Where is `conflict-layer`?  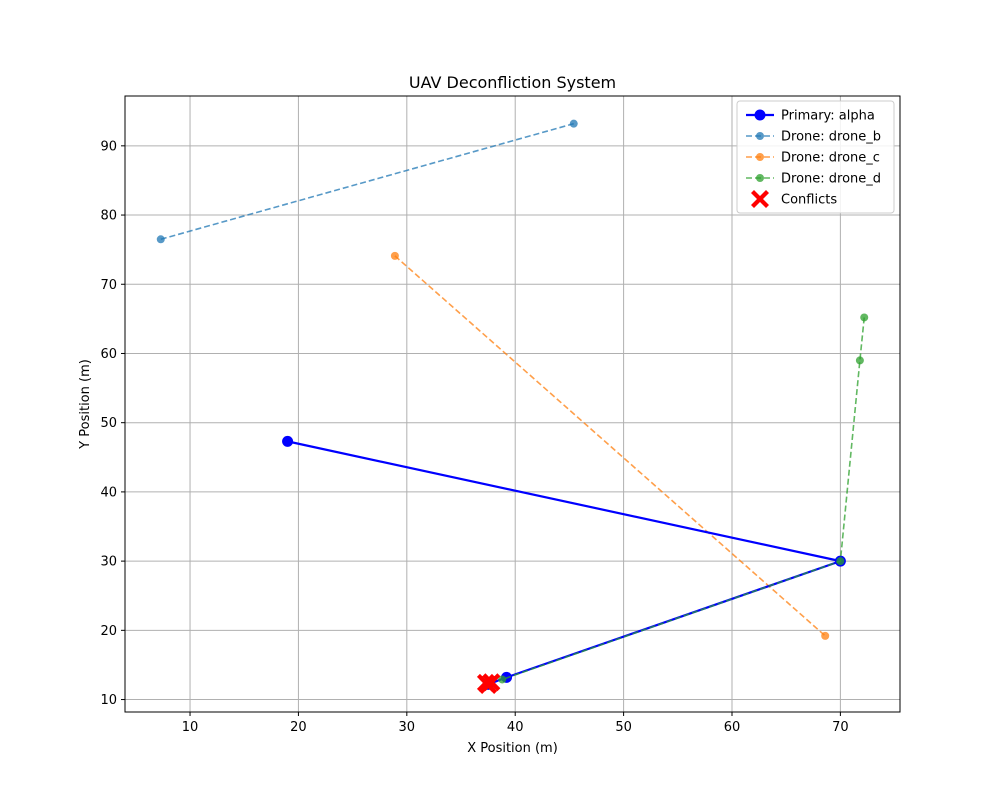 conflict-layer is located at coordinates (488, 684).